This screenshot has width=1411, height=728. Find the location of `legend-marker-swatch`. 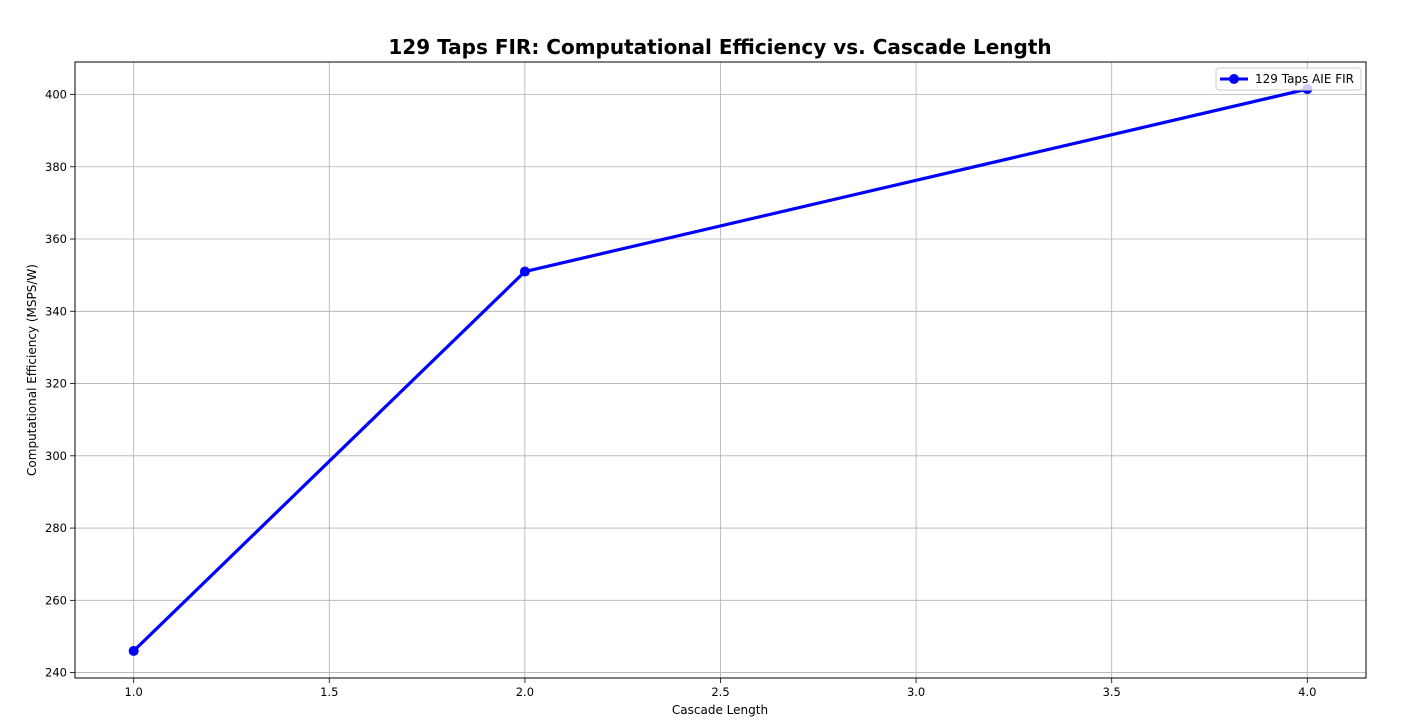

legend-marker-swatch is located at coordinates (1234, 79).